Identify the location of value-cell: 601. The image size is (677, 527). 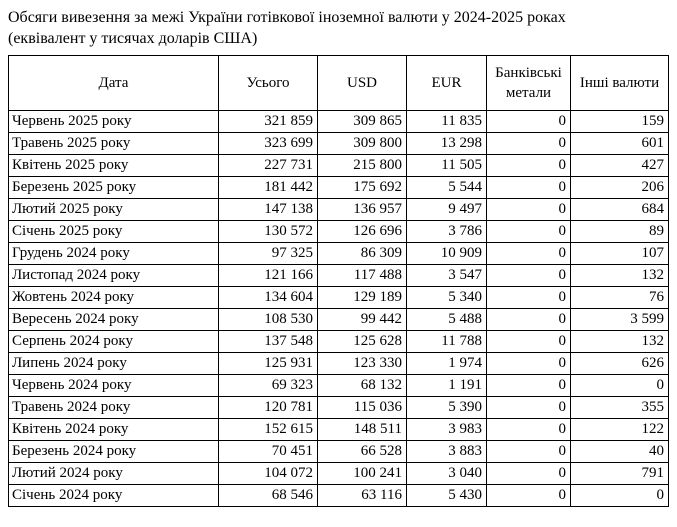
(619, 143).